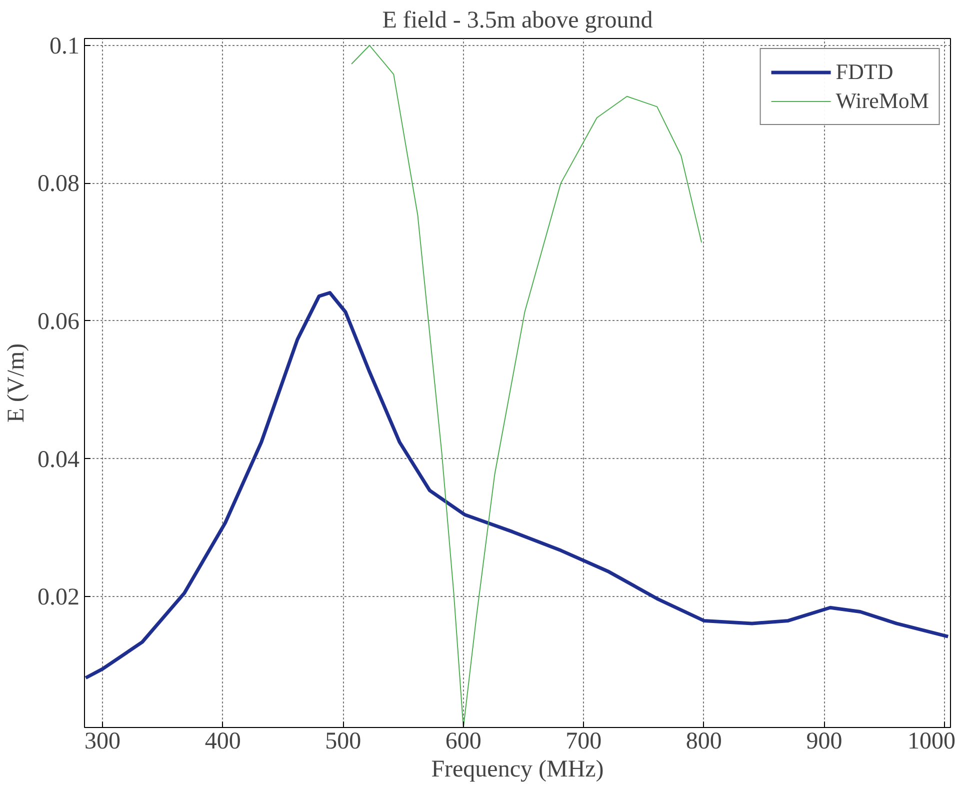  Describe the element at coordinates (517, 769) in the screenshot. I see `x-axis-title: Frequency (MHz)` at that location.